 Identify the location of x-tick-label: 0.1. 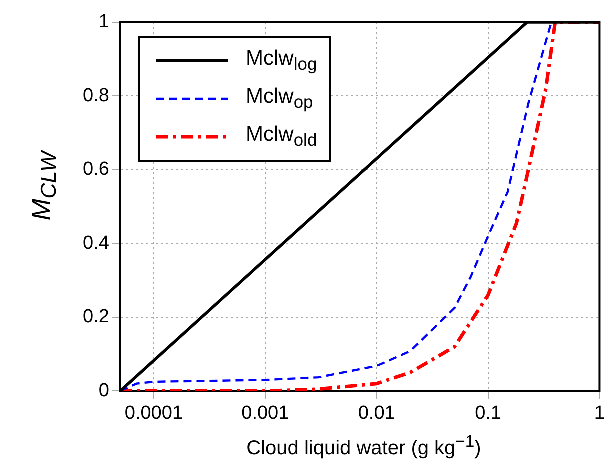
(488, 413).